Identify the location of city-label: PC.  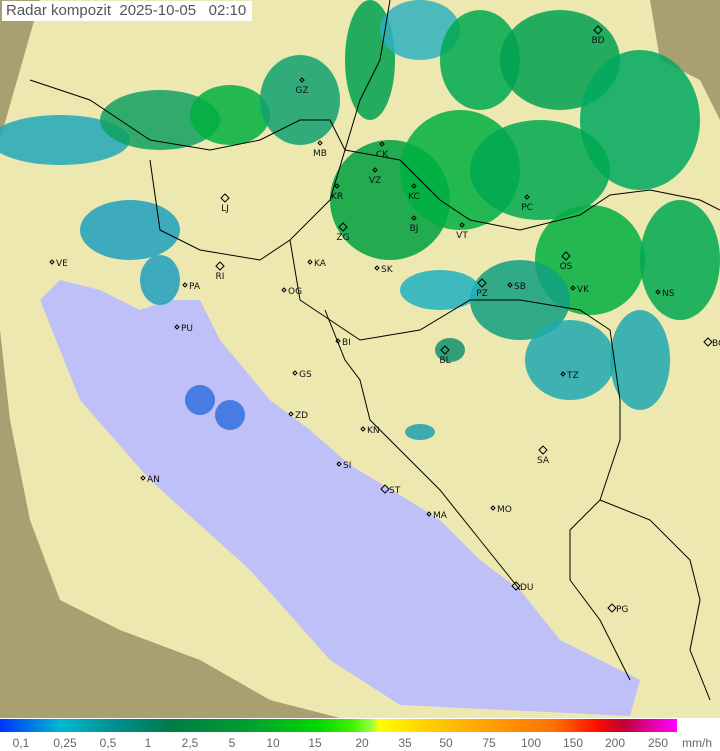
(527, 208).